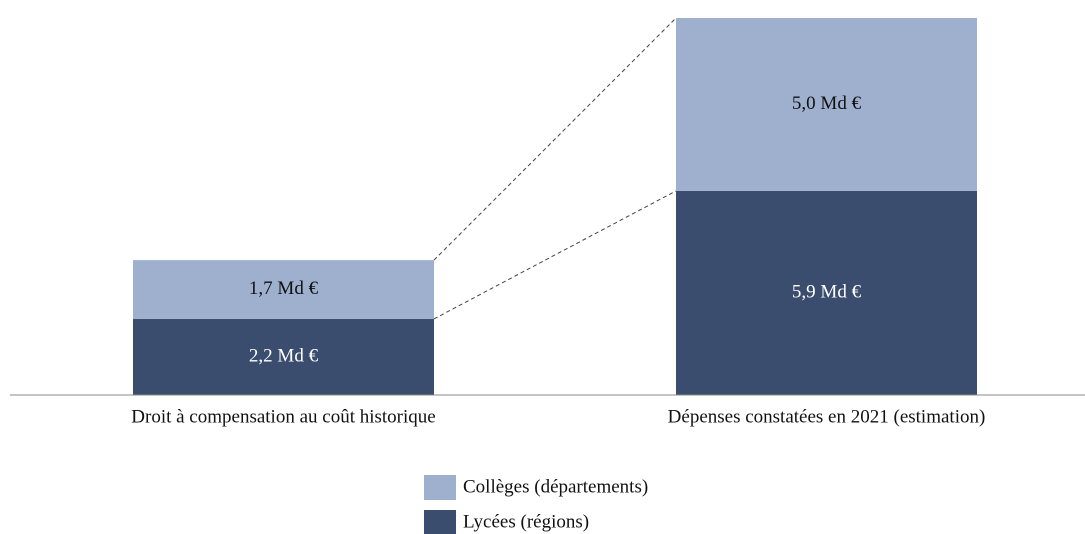 This screenshot has width=1085, height=534. Describe the element at coordinates (283, 416) in the screenshot. I see `x-tick-label: Droit à compensation au coût historique` at that location.